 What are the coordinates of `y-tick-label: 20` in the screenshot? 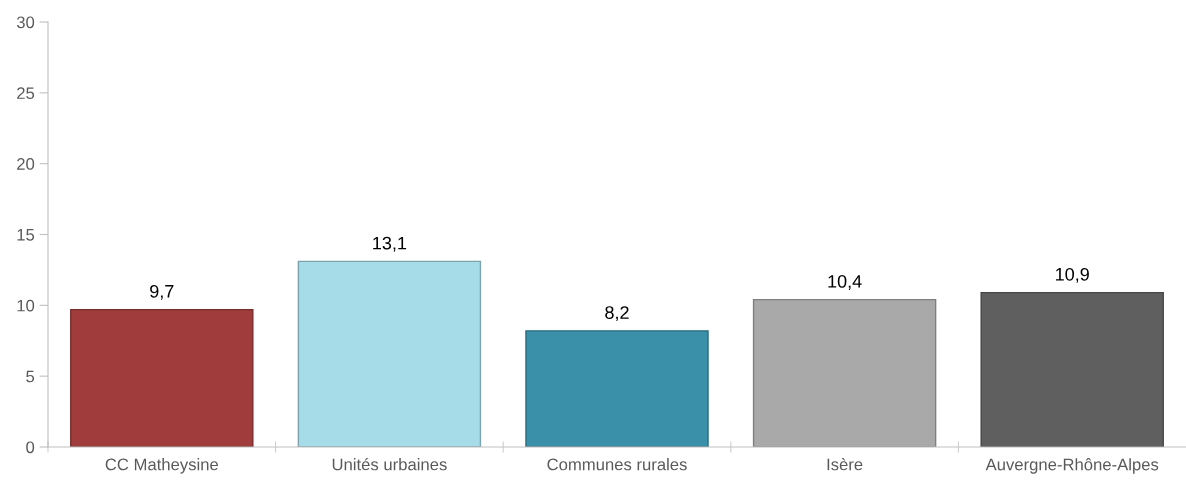 It's located at (26, 164).